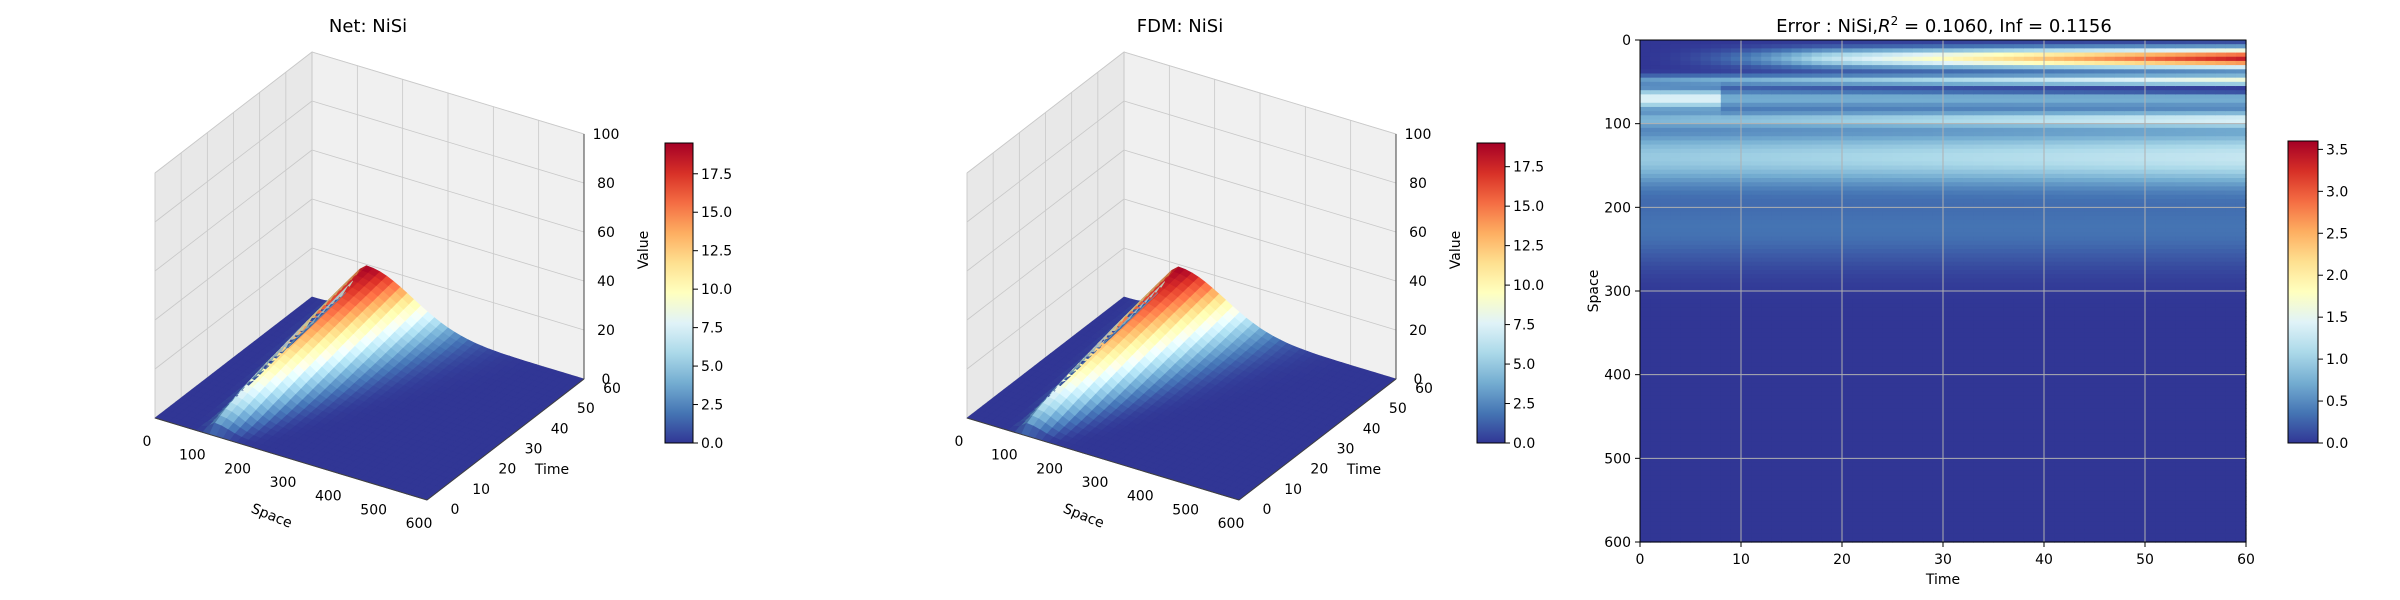  I want to click on z-tick-label: 60, so click(1418, 233).